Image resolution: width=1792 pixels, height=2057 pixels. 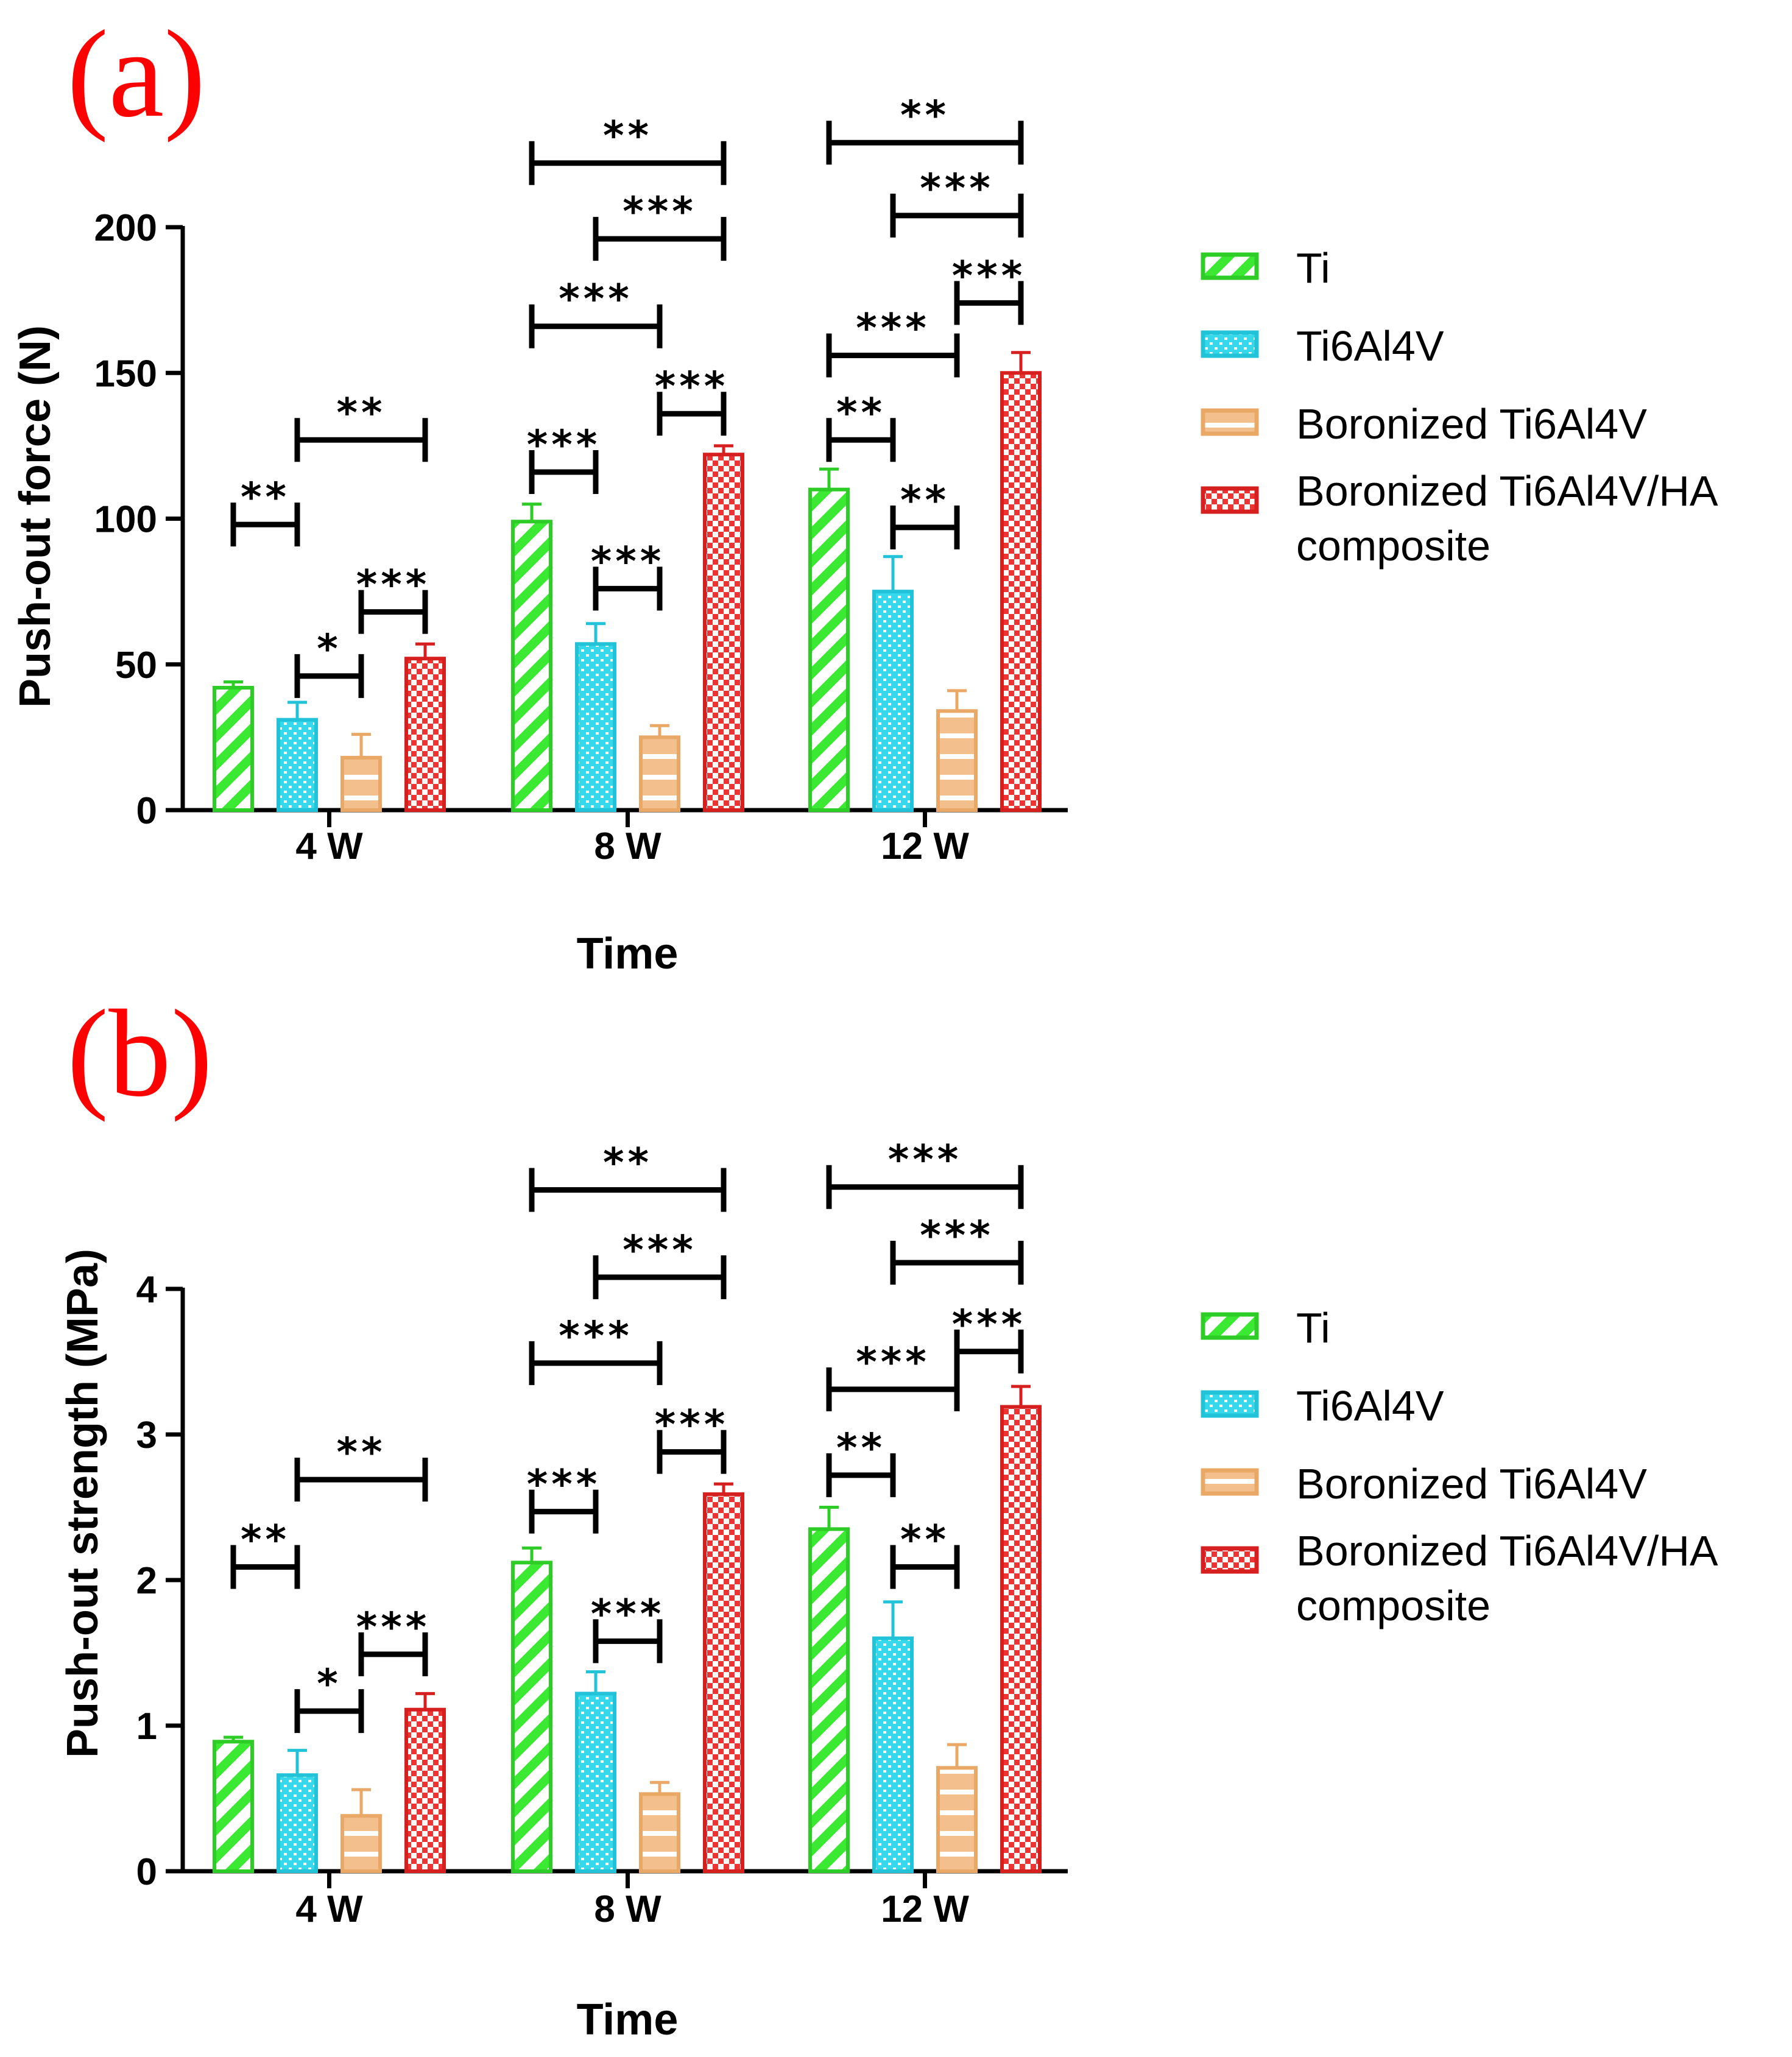 I want to click on legend-label: composite, so click(x=1393, y=1605).